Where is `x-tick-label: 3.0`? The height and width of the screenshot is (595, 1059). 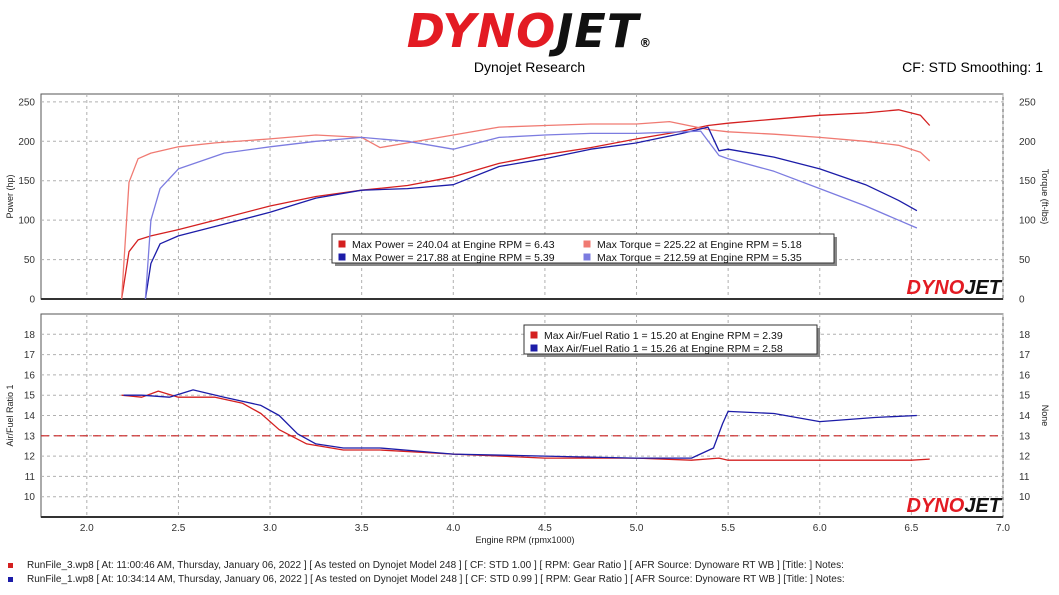 x-tick-label: 3.0 is located at coordinates (270, 528).